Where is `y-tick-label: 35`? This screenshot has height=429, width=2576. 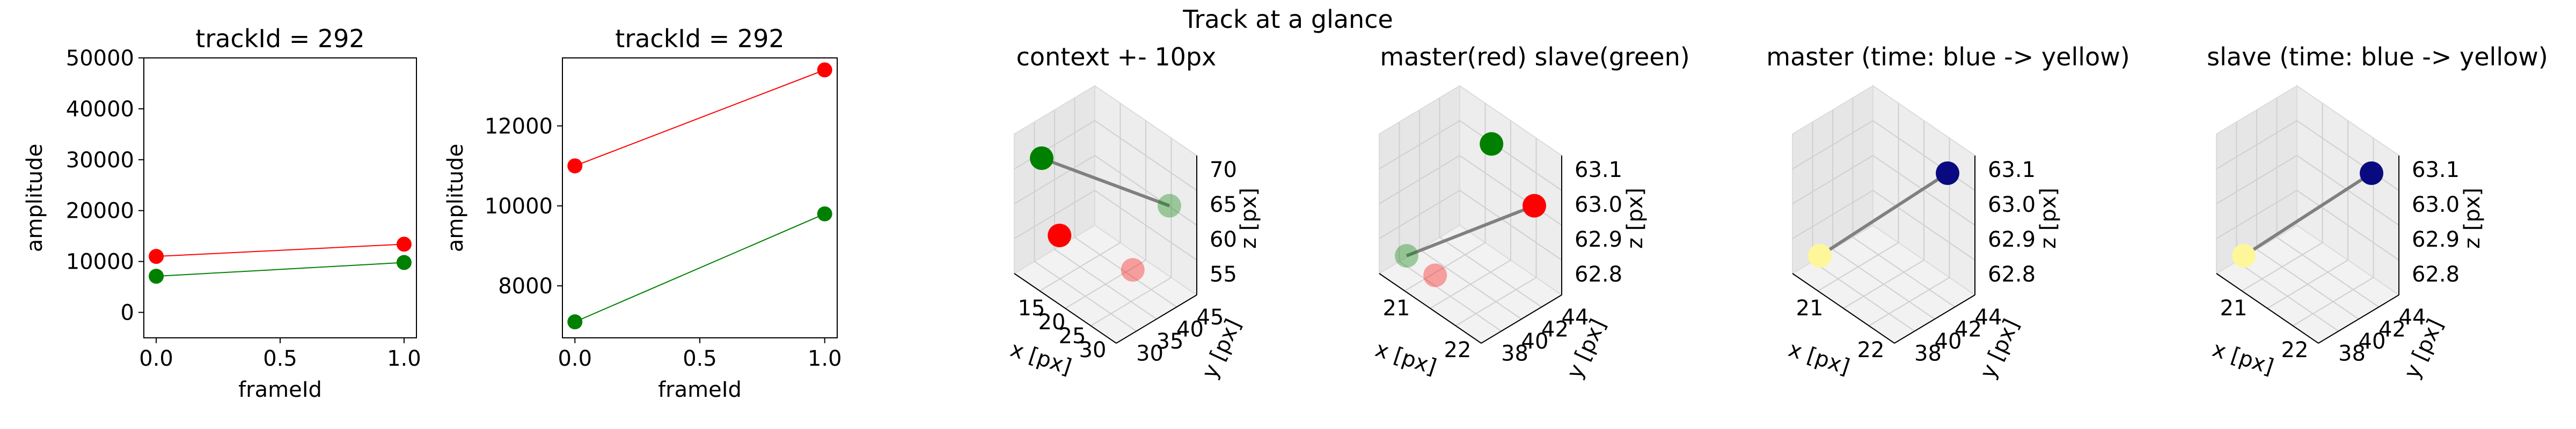
y-tick-label: 35 is located at coordinates (1170, 341).